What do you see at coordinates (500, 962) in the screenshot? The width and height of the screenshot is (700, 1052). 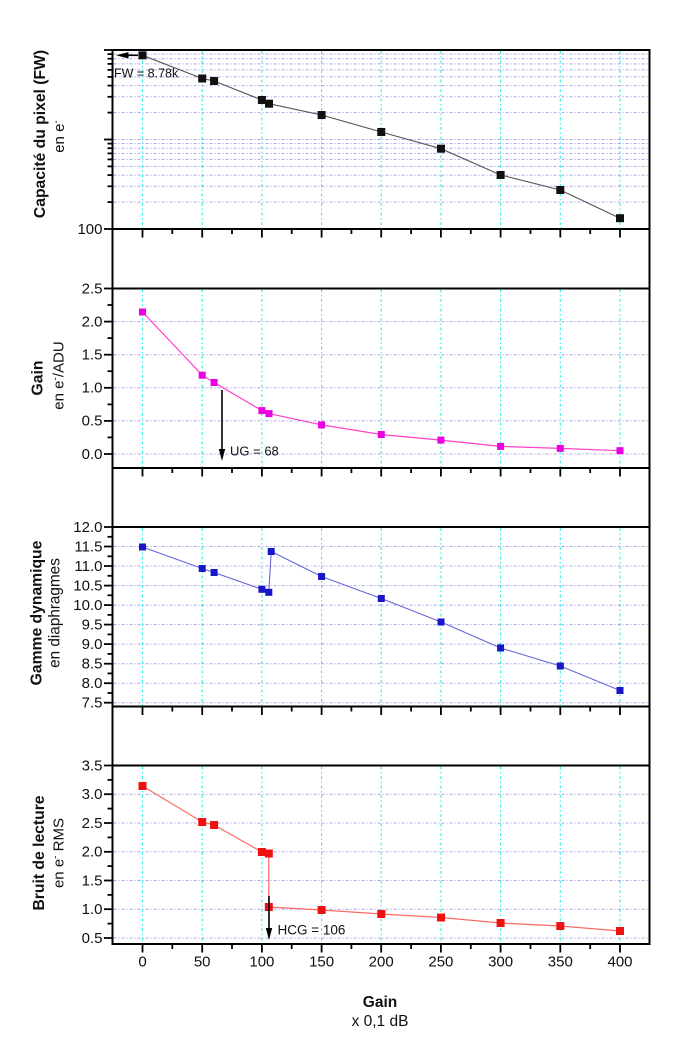 I see `svg-text: 300` at bounding box center [500, 962].